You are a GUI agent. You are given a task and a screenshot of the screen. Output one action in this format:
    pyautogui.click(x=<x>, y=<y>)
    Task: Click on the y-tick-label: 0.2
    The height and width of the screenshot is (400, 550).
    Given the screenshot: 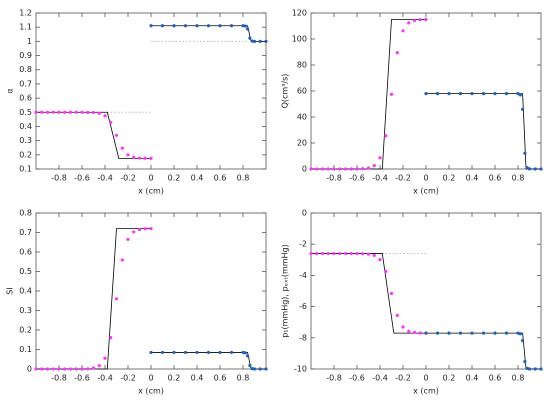 What is the action you would take?
    pyautogui.click(x=25, y=154)
    